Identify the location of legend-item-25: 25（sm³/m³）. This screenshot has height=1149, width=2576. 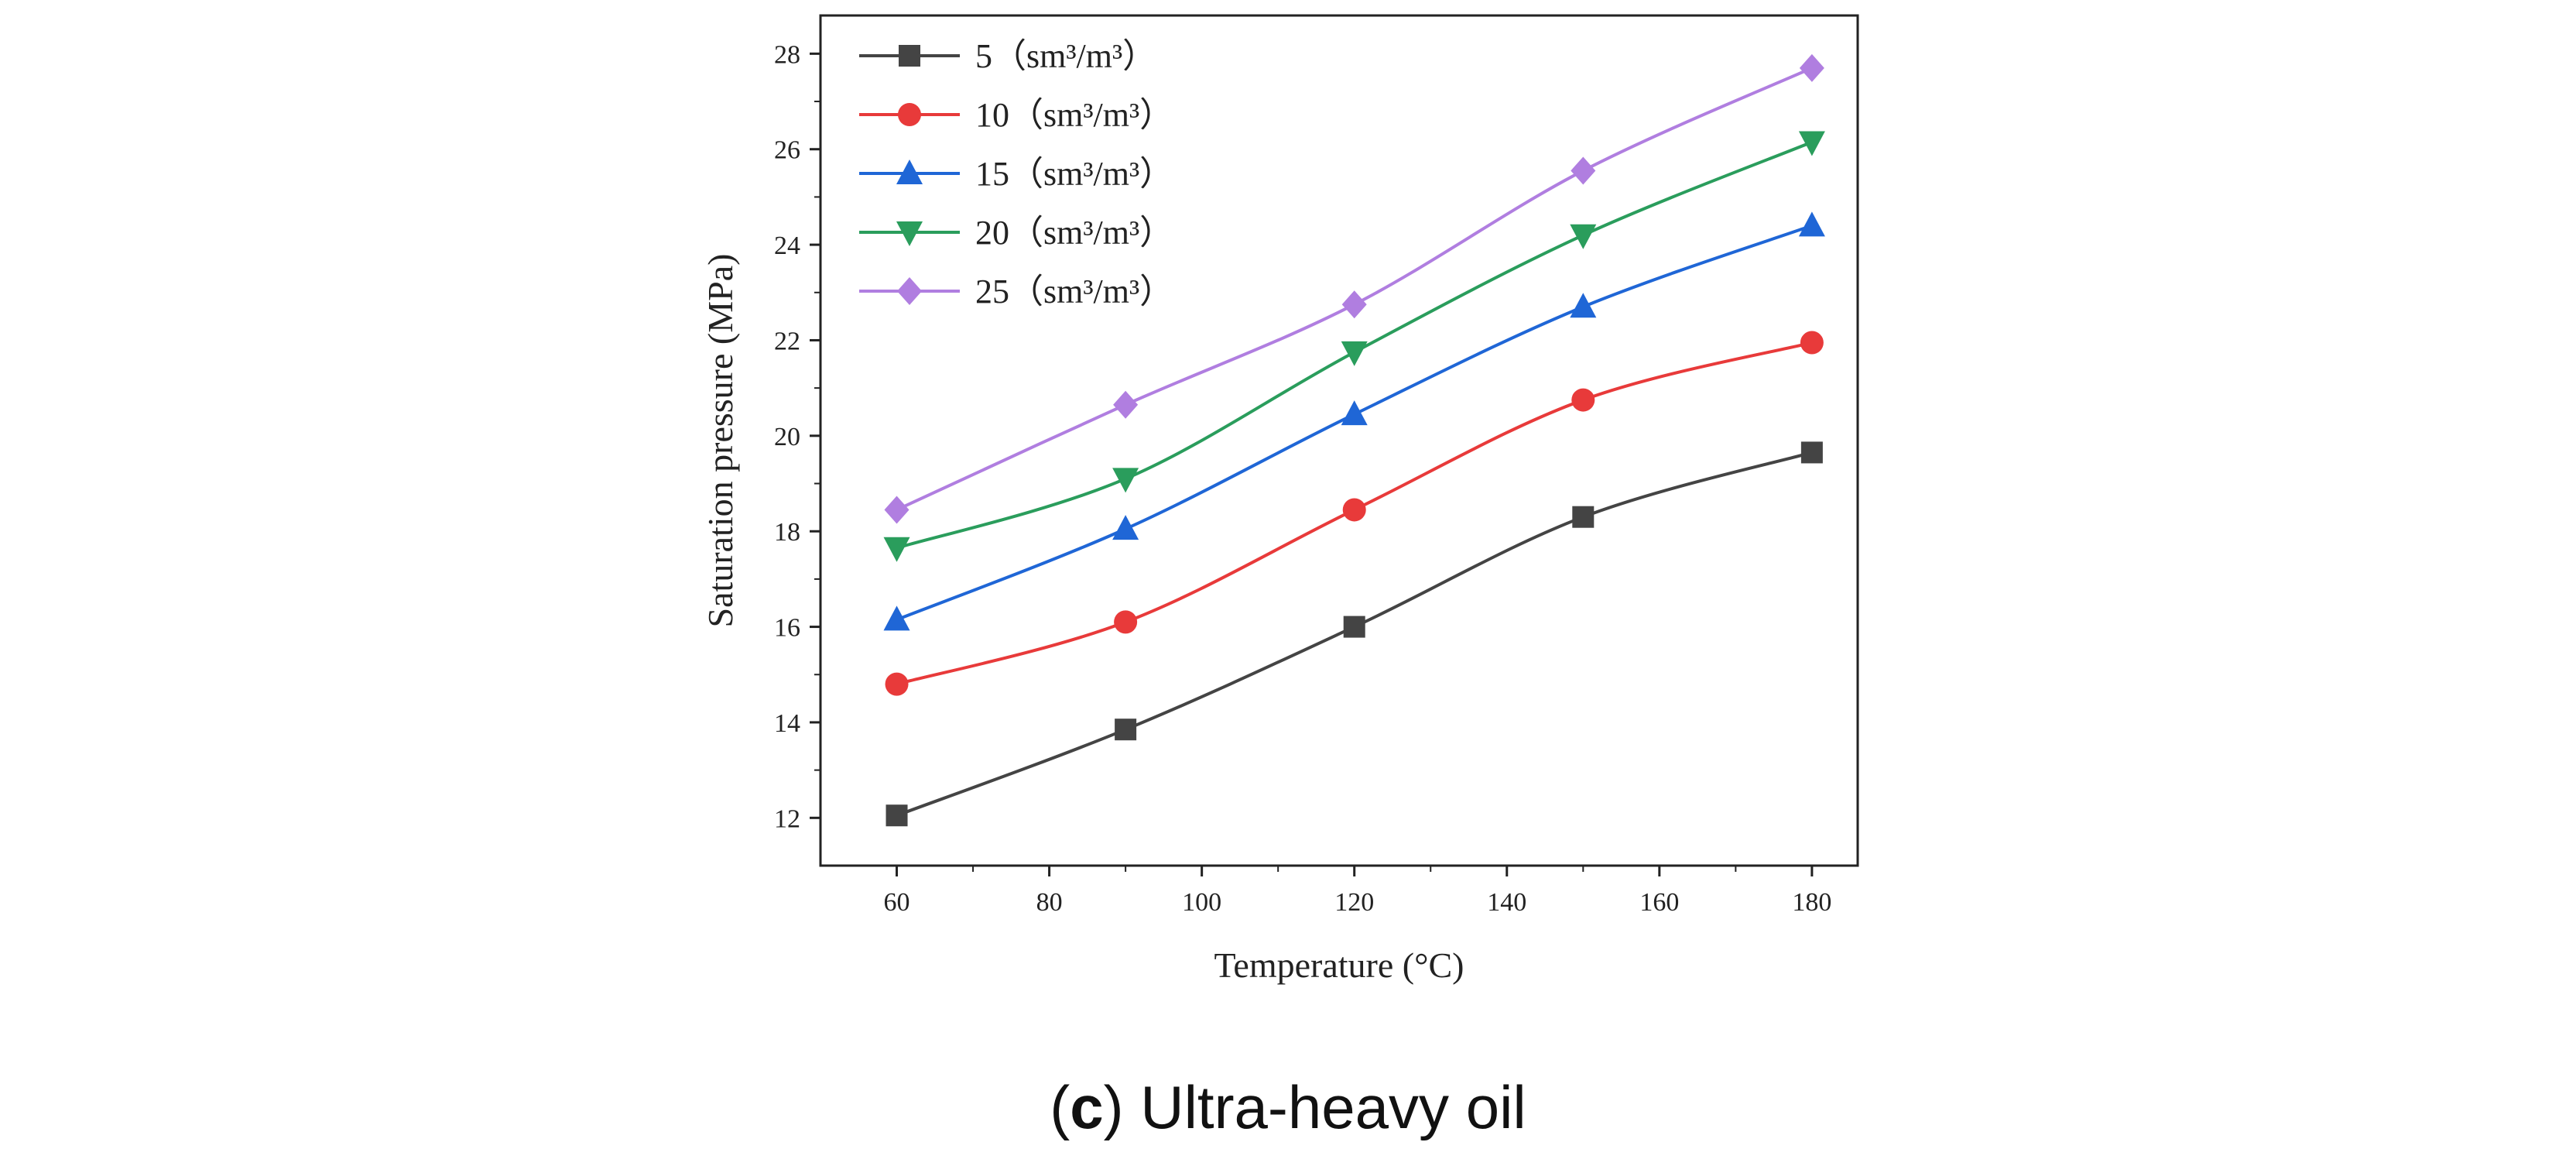
(1016, 291).